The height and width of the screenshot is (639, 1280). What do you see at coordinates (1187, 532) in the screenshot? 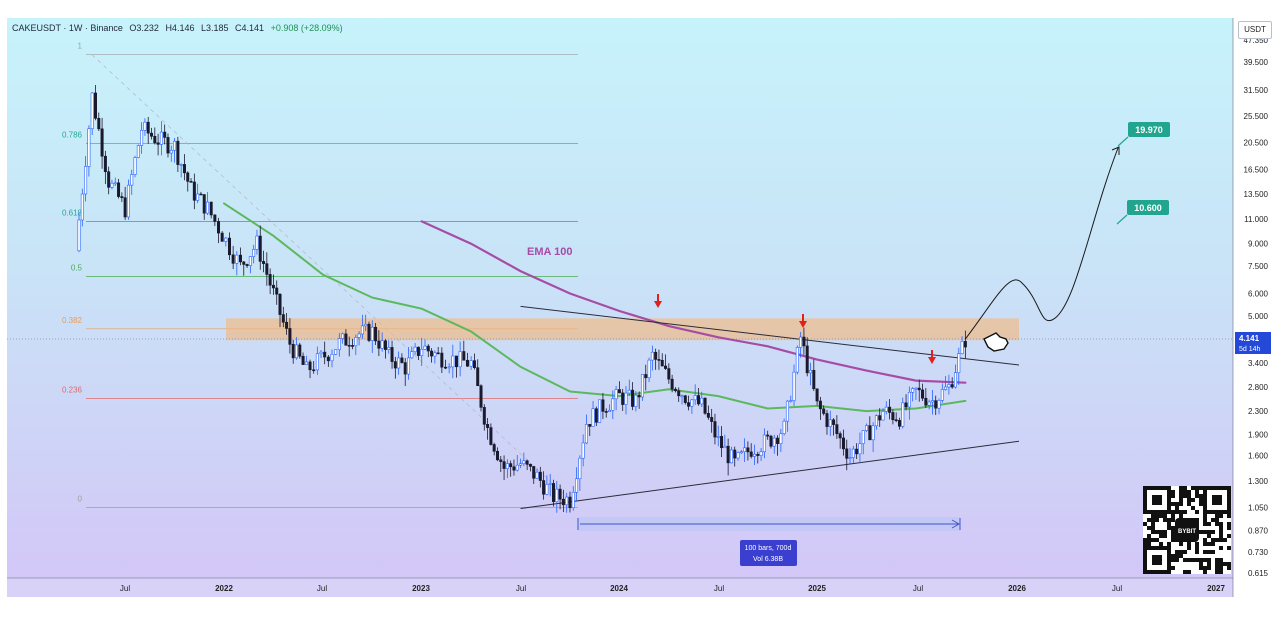
I see `brand-text: BYBIT` at bounding box center [1187, 532].